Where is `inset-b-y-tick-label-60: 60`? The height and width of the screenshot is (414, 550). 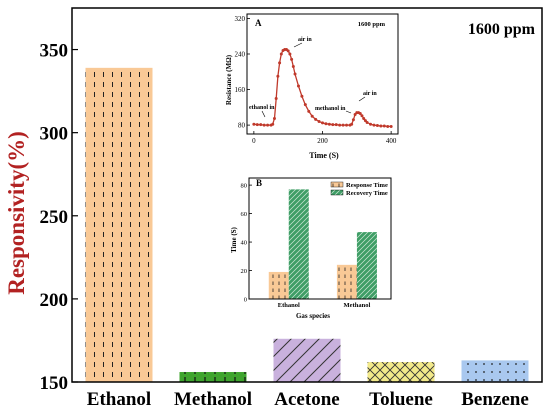
inset-b-y-tick-label-60: 60 is located at coordinates (244, 214).